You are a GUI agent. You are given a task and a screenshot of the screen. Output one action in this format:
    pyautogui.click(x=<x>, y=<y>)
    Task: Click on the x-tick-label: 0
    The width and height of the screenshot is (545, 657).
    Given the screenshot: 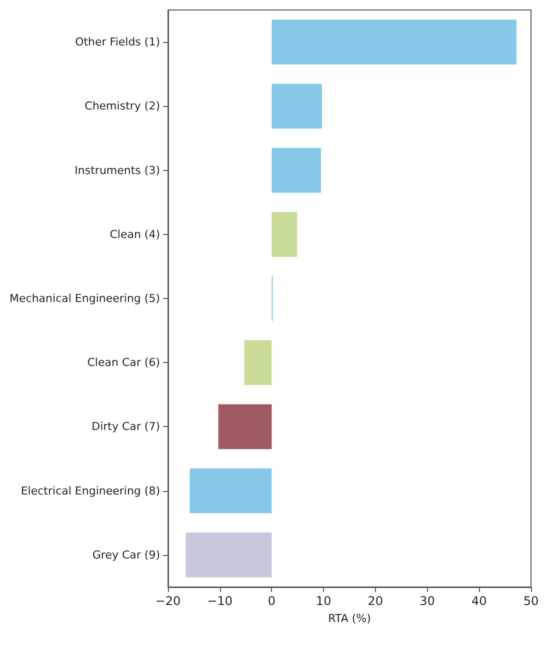 What is the action you would take?
    pyautogui.click(x=272, y=601)
    